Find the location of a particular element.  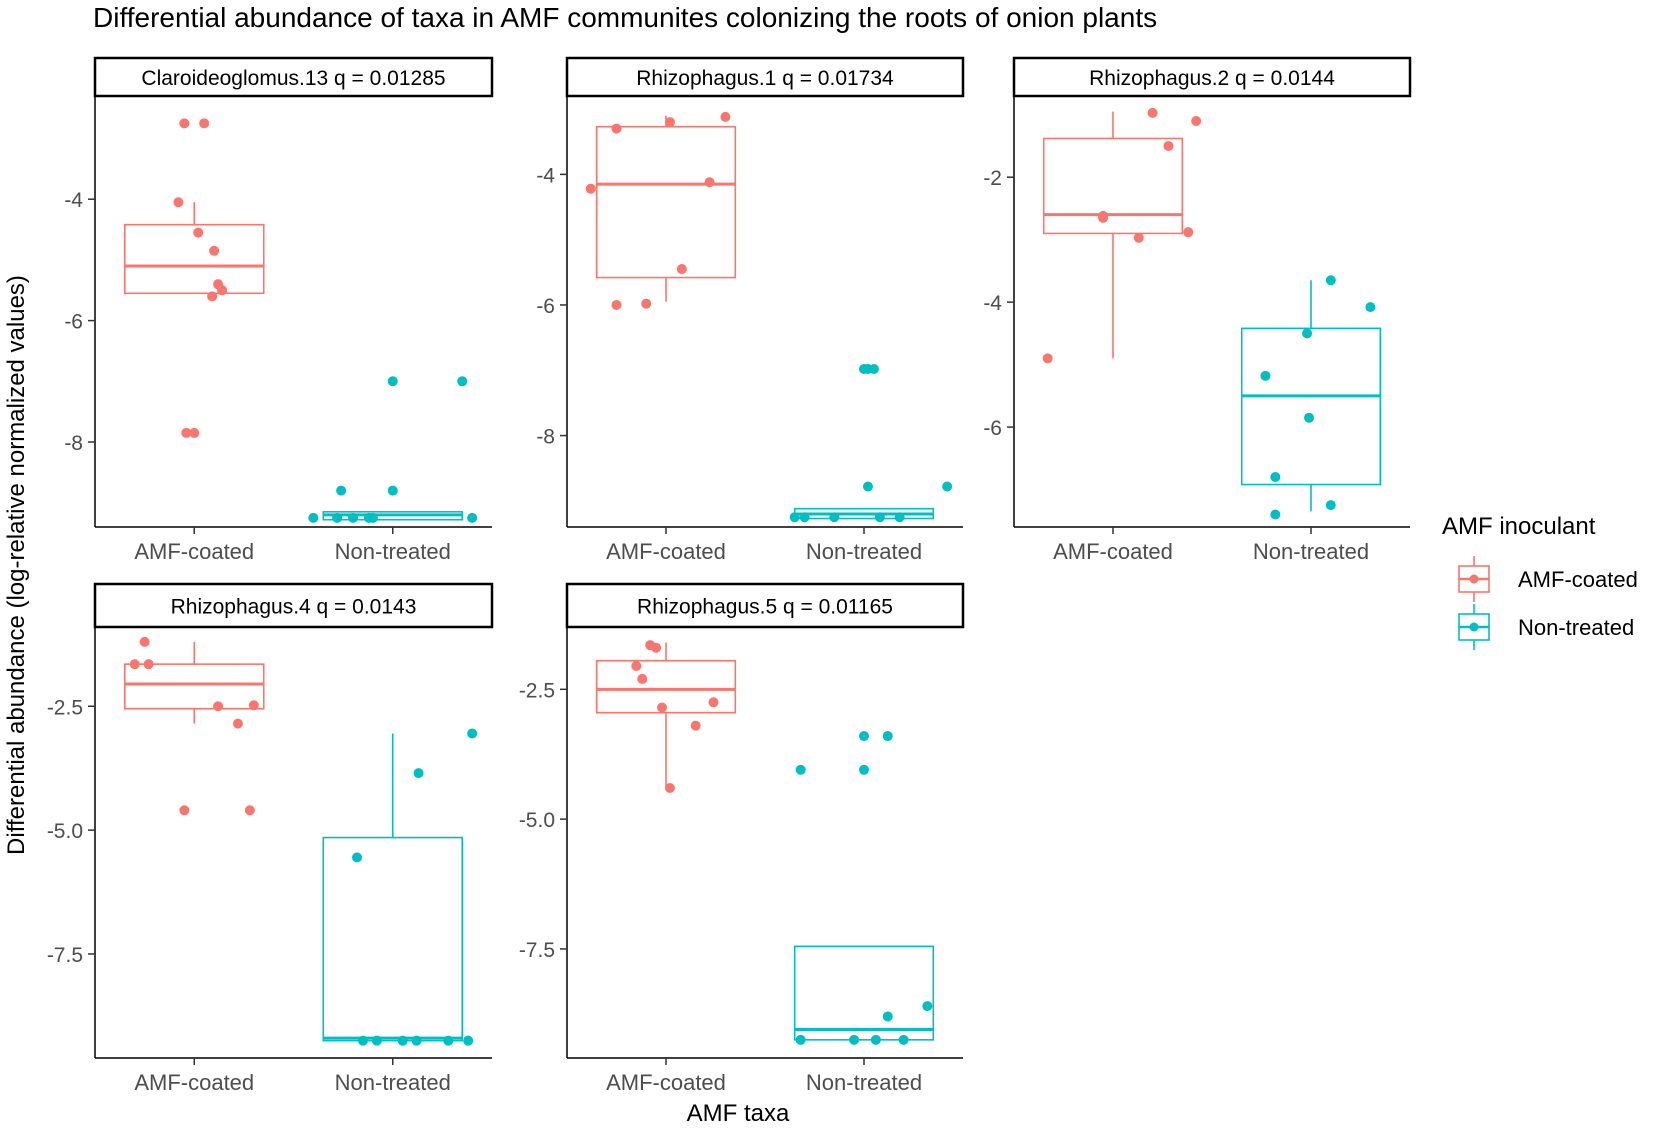

facet-strip-label: Rhizophagus.1 q = 0.01734 is located at coordinates (765, 78).